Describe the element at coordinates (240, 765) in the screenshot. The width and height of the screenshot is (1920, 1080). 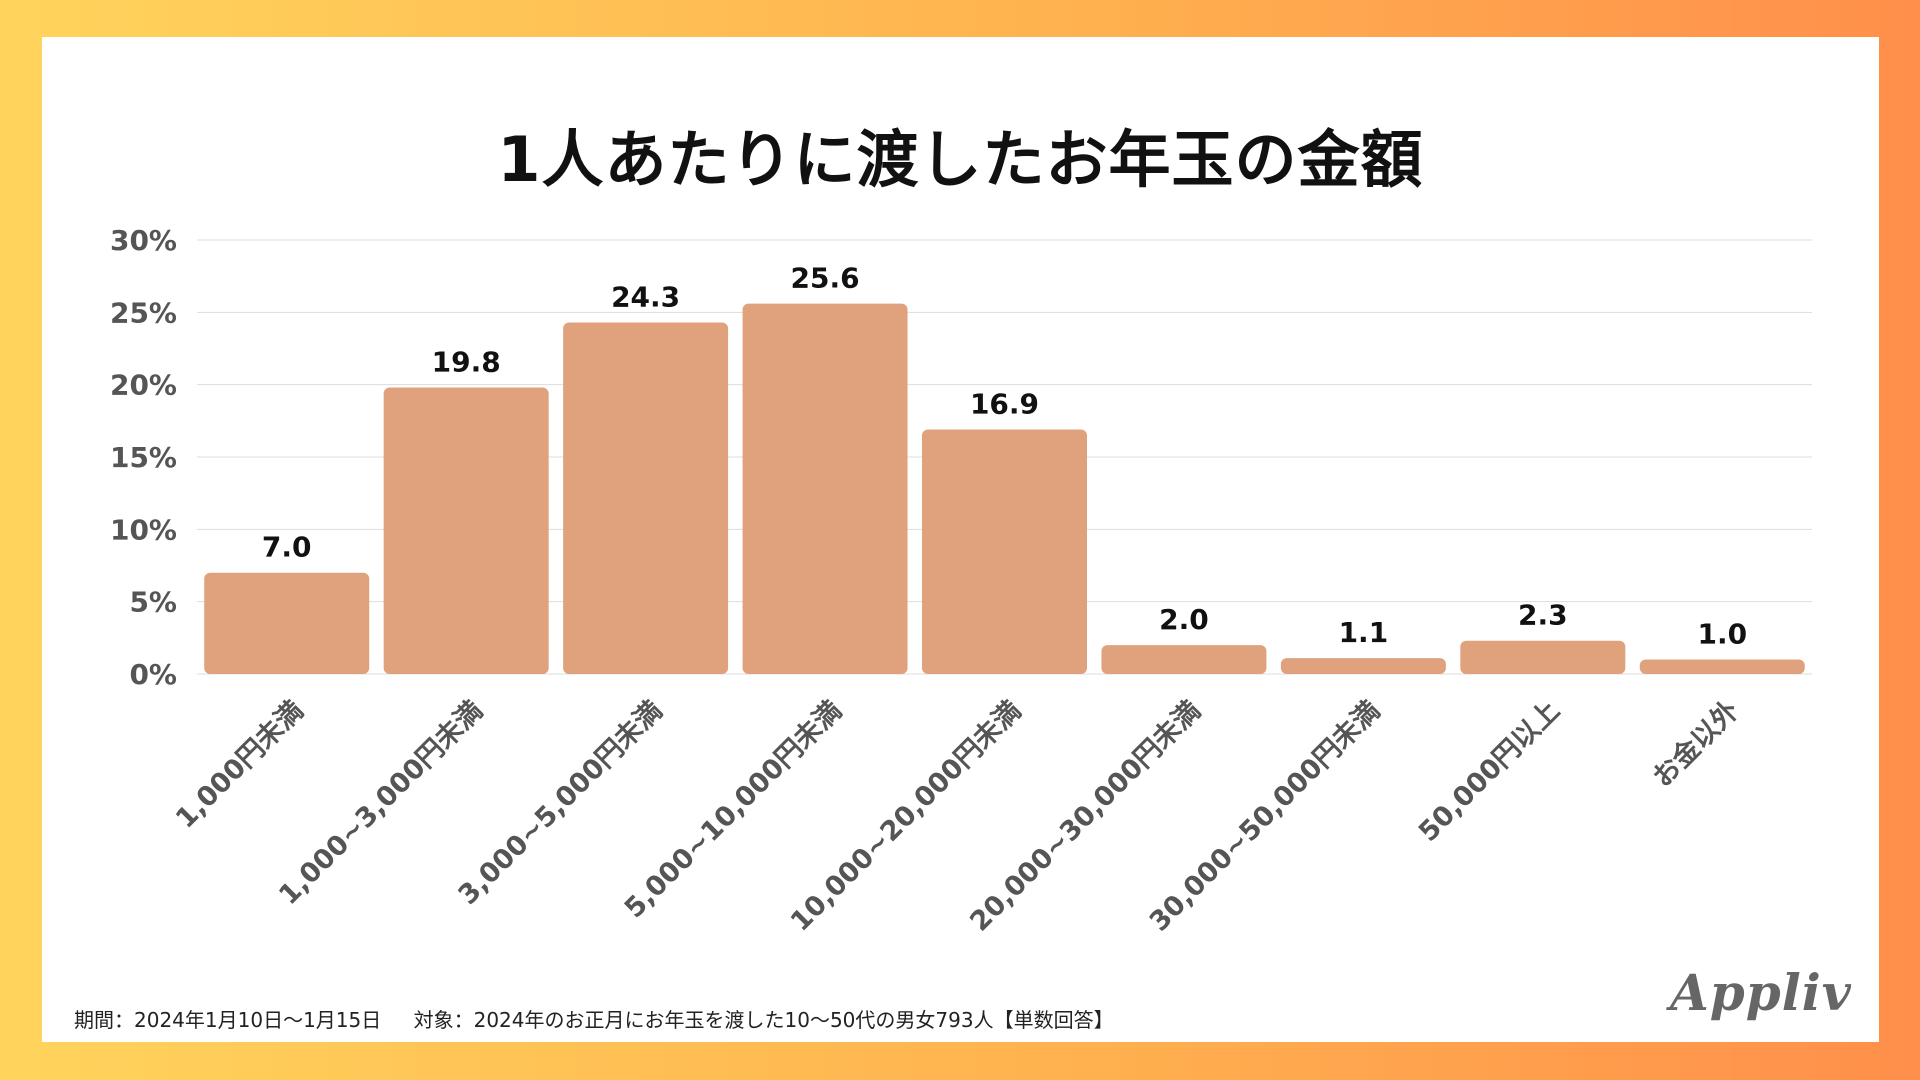
I see `x-tick-label: 1,000円未満` at that location.